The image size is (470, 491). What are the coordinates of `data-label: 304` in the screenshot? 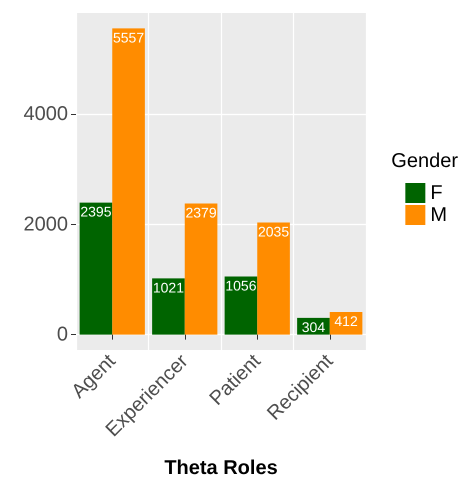 It's located at (314, 326).